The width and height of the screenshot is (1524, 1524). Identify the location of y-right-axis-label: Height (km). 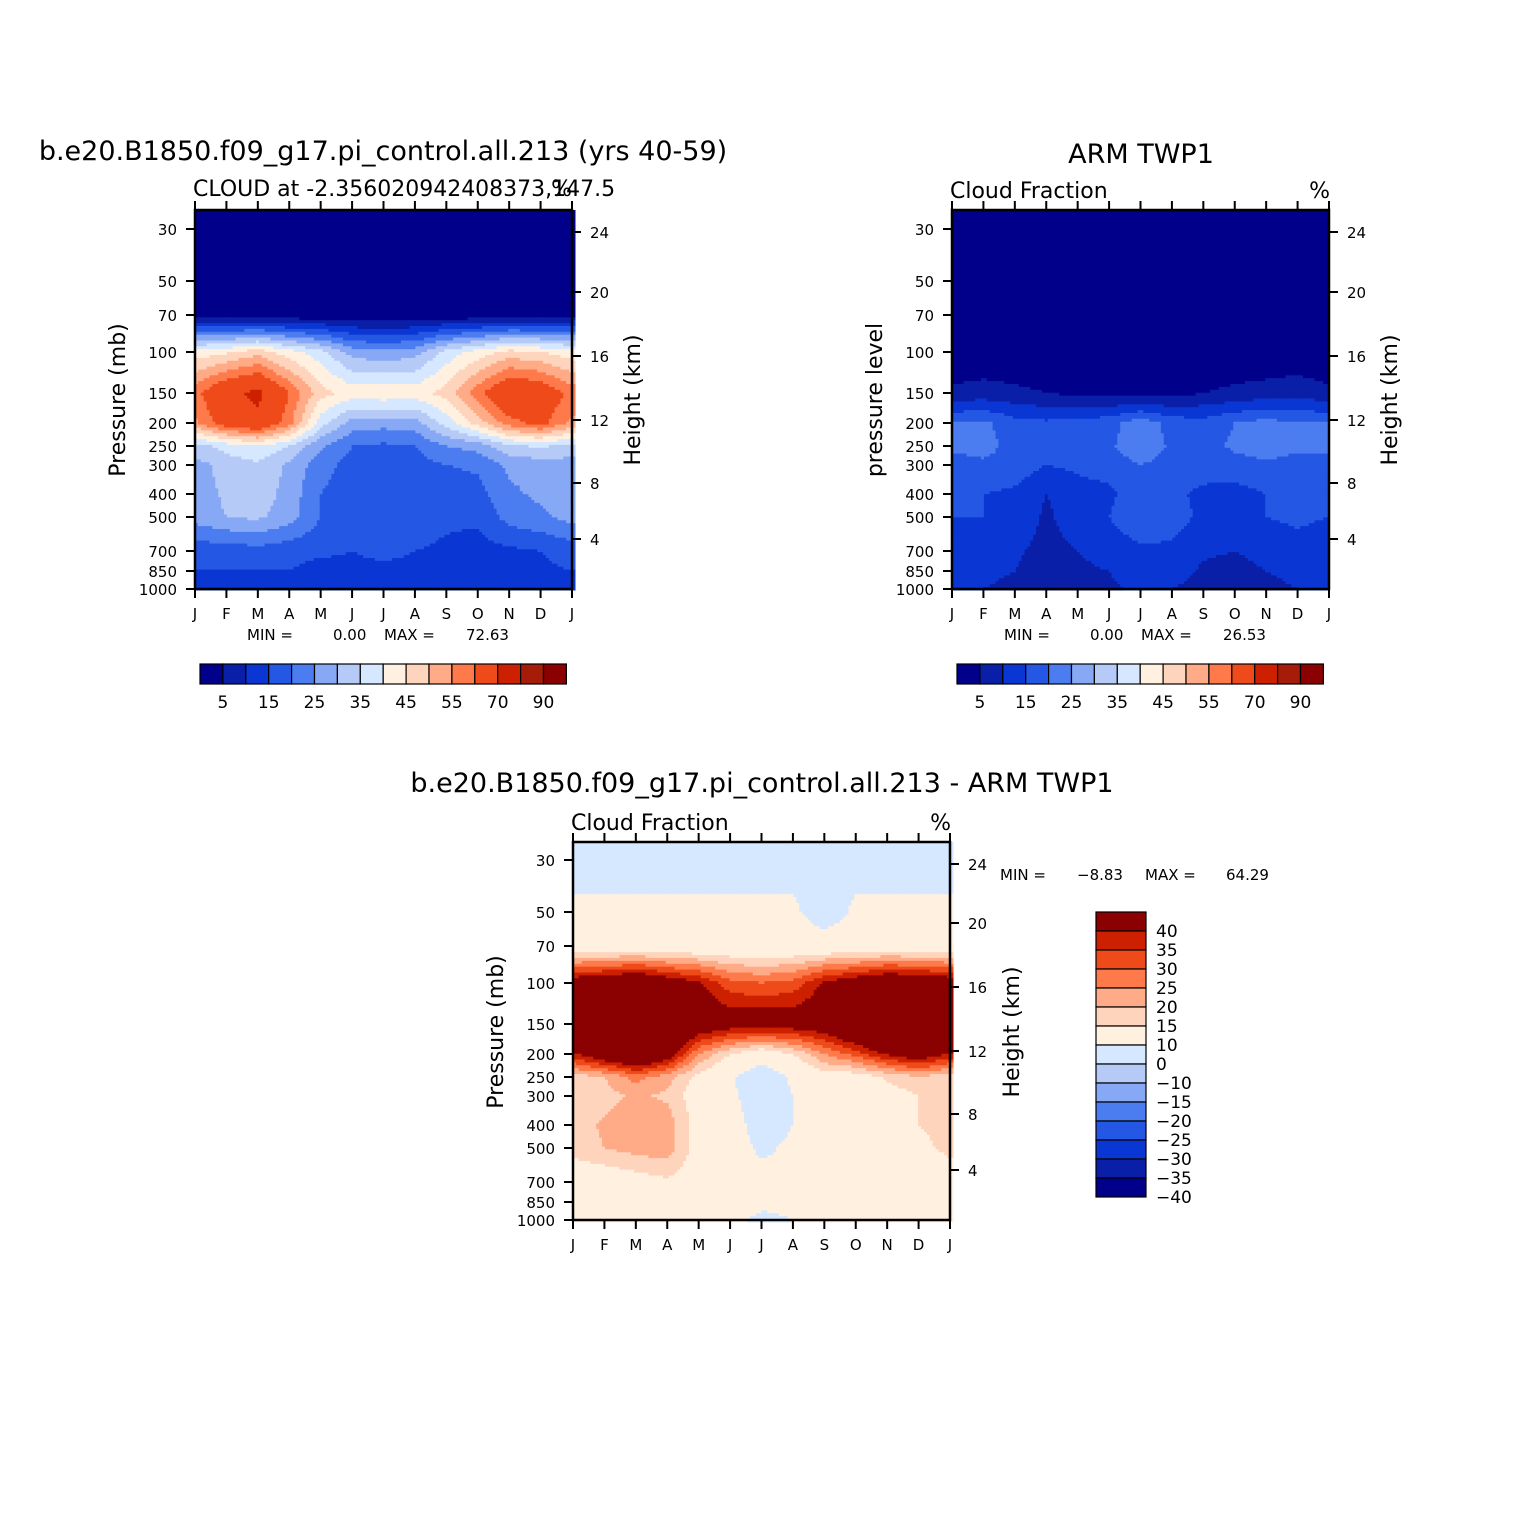
(633, 399).